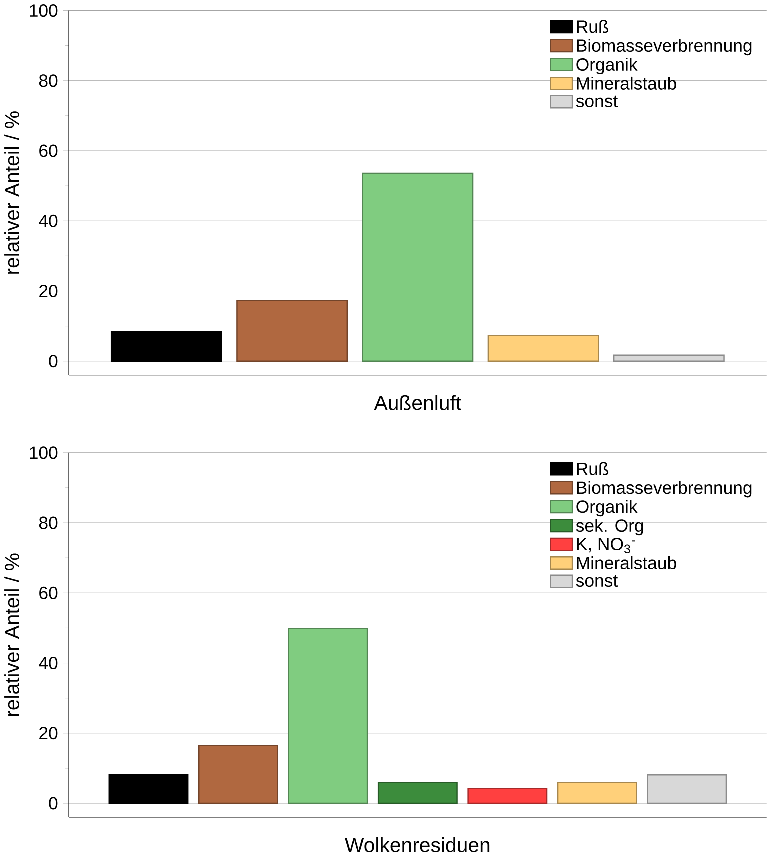  What do you see at coordinates (609, 527) in the screenshot?
I see `legend-label: sek. Org` at bounding box center [609, 527].